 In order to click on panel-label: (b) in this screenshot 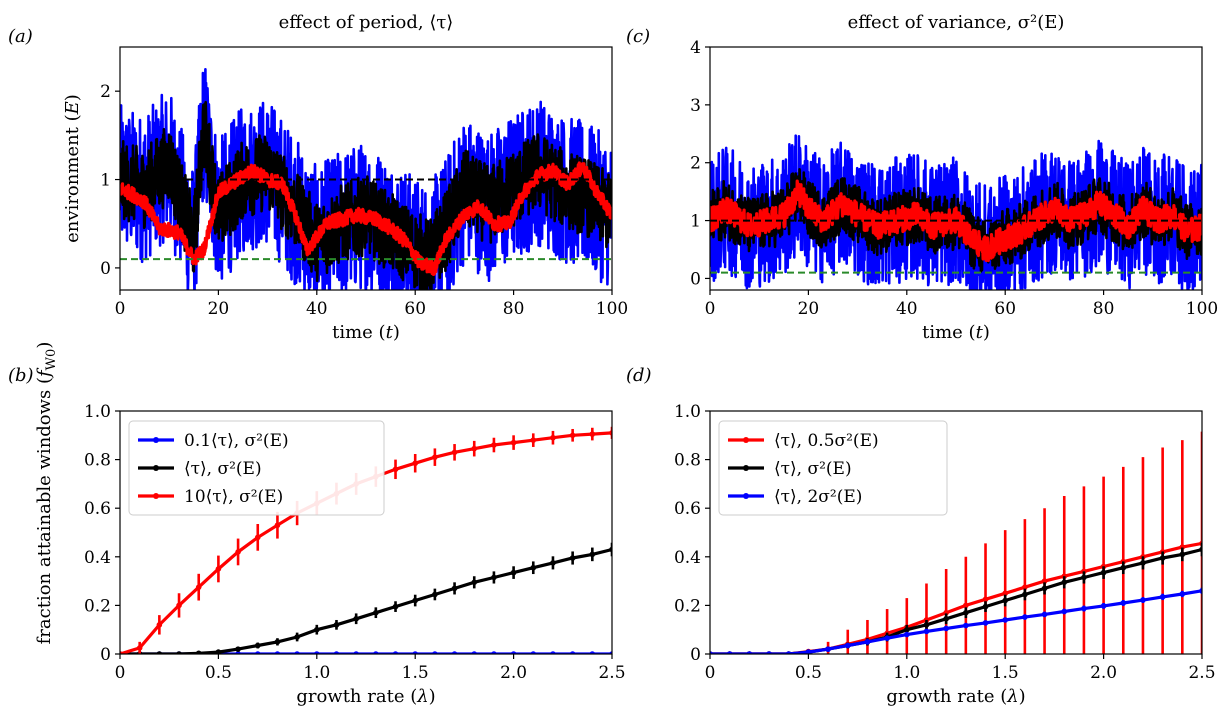, I will do `click(21, 375)`.